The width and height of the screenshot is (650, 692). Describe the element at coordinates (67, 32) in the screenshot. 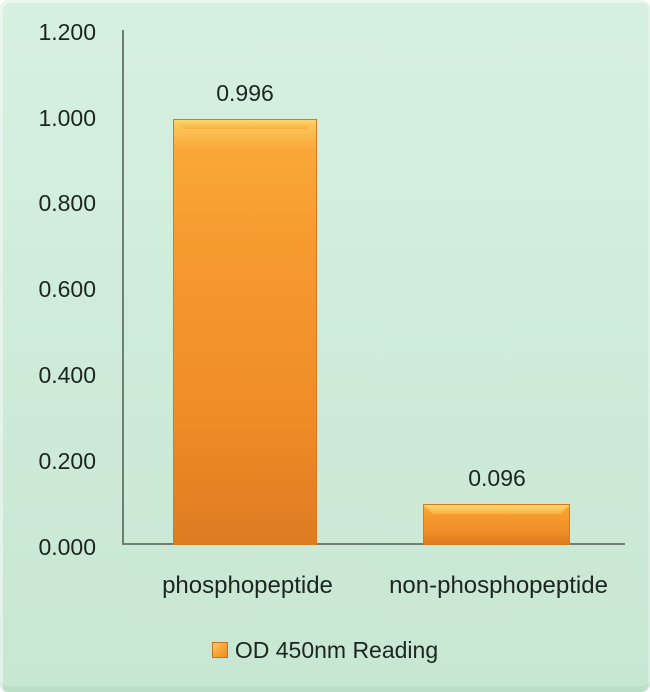

I see `y-axis-tick-label: 1.200` at that location.